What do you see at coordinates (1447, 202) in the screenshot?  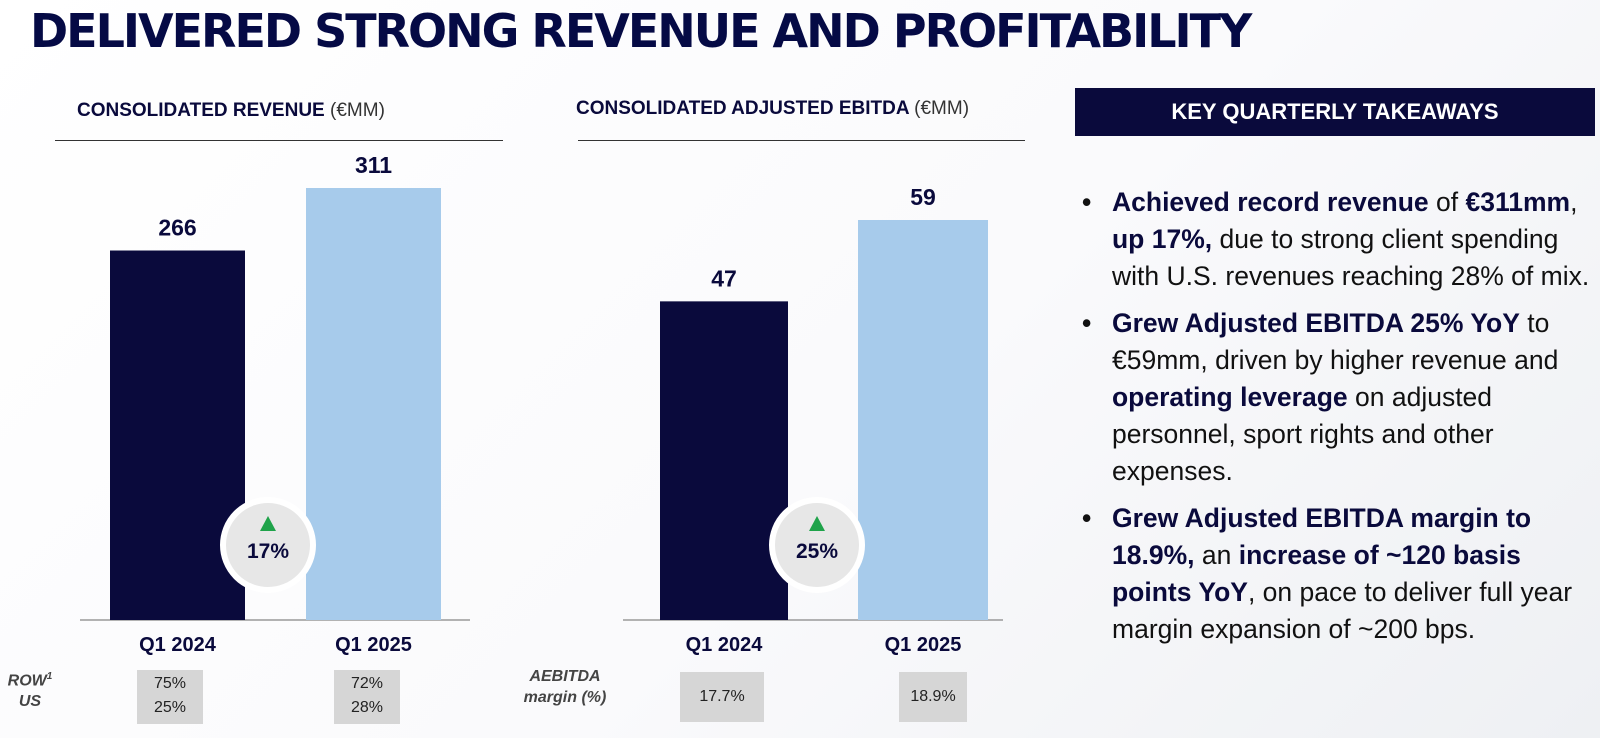 I see `takeaway-text: of` at bounding box center [1447, 202].